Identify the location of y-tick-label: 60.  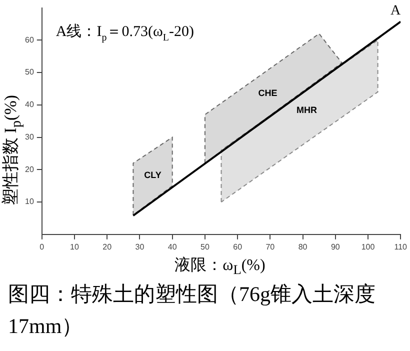
(29, 39).